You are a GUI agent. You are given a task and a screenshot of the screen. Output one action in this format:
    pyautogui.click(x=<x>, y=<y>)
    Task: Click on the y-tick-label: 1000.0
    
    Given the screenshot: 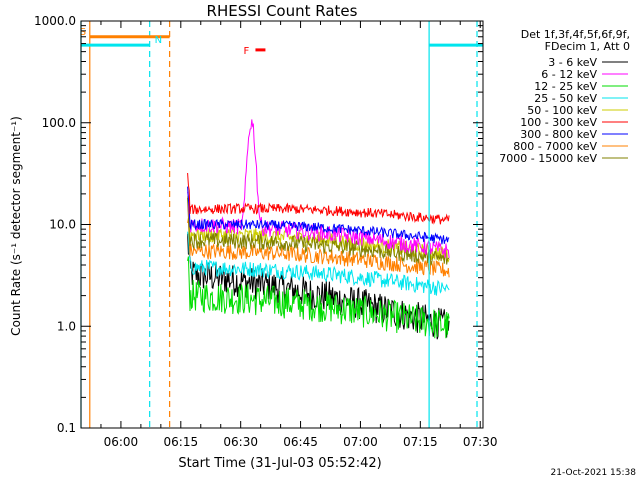 What is the action you would take?
    pyautogui.click(x=55, y=21)
    